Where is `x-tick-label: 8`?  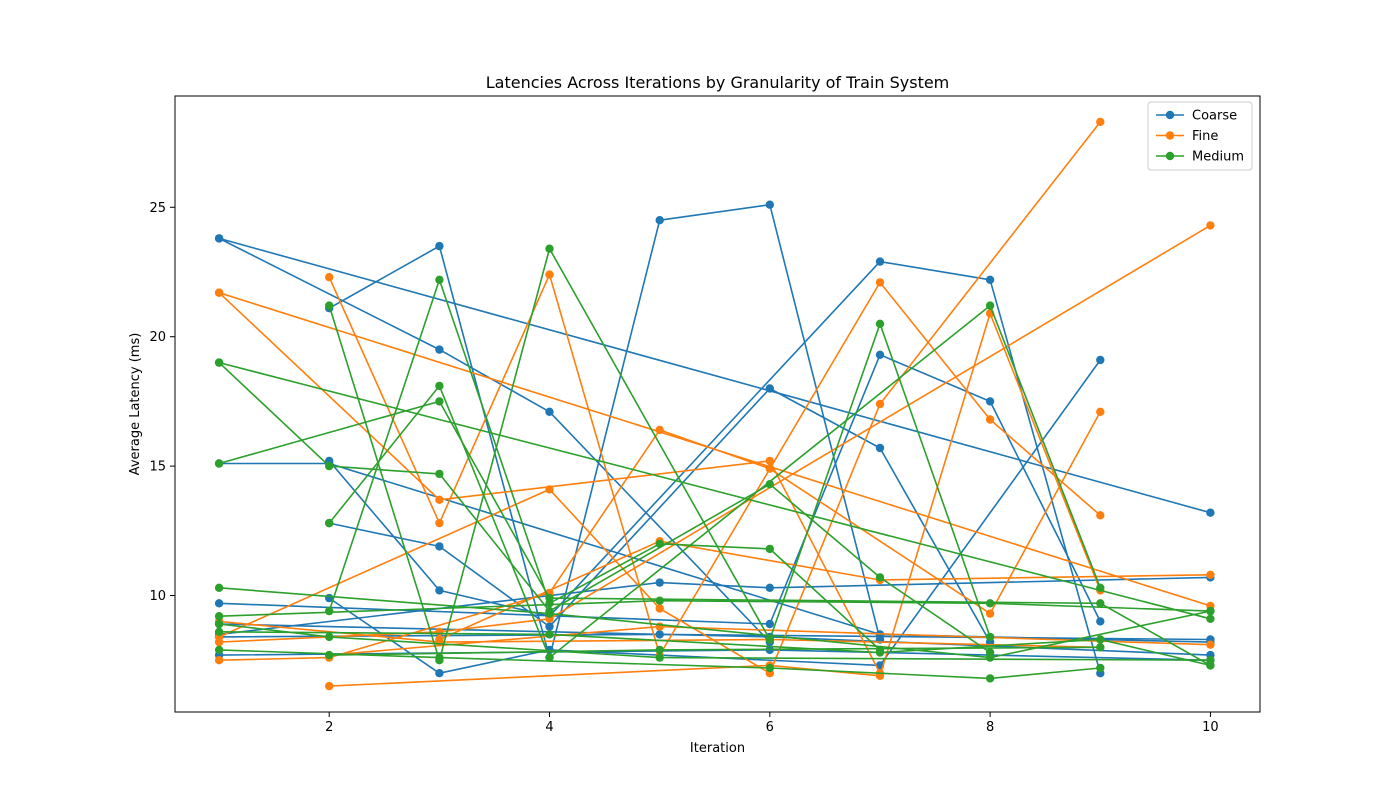 x-tick-label: 8 is located at coordinates (990, 727).